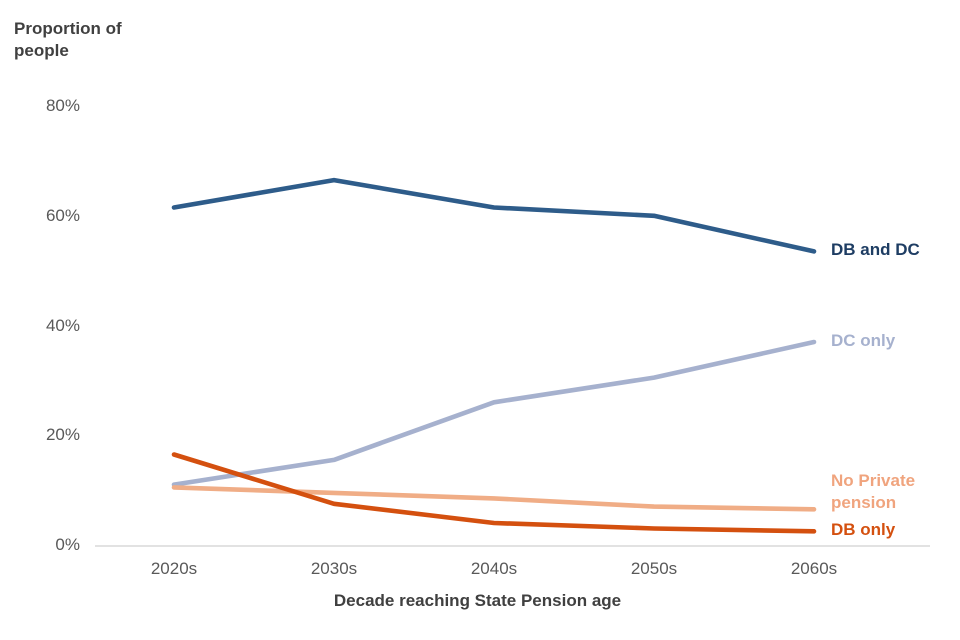  Describe the element at coordinates (494, 568) in the screenshot. I see `x-tick-2040s: 2040s` at that location.